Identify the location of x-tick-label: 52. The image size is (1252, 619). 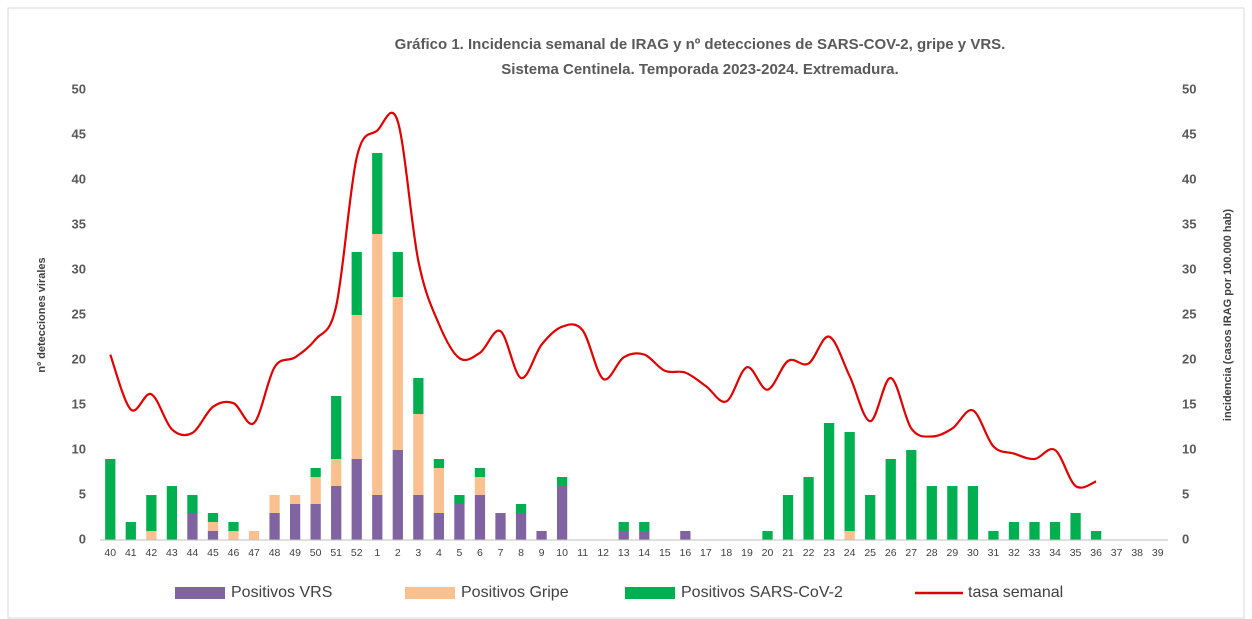
(357, 553).